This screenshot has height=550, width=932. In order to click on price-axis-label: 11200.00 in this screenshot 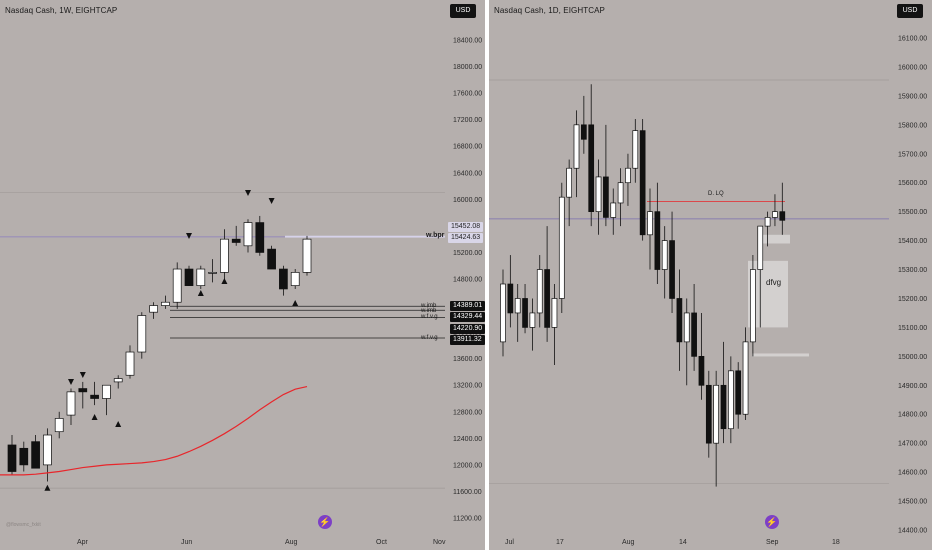, I will do `click(467, 519)`.